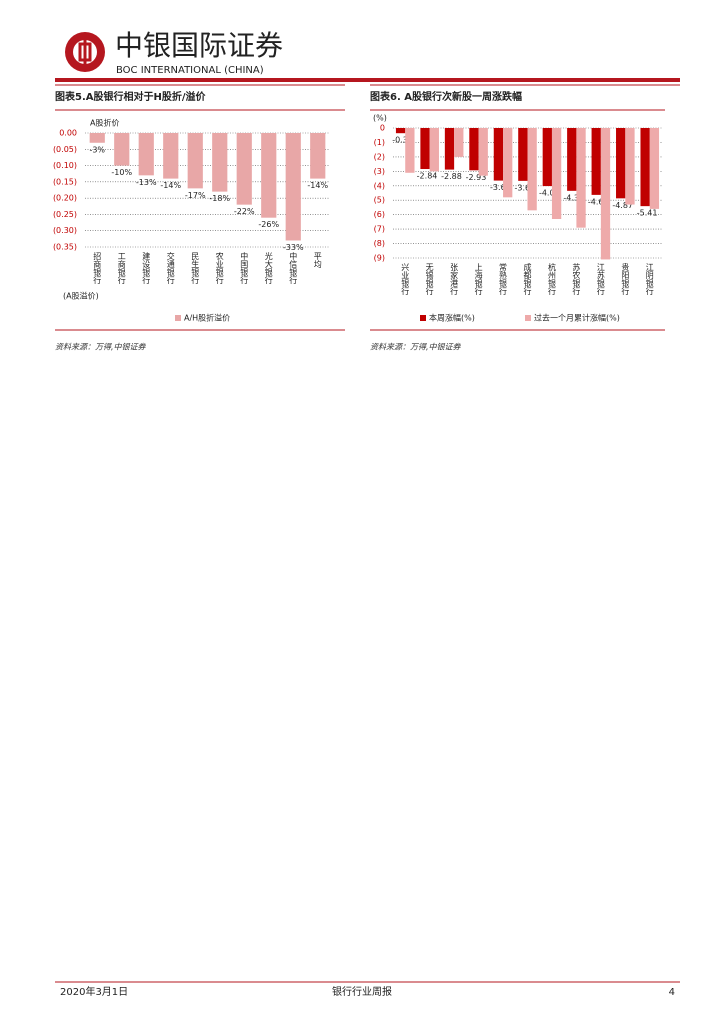 This screenshot has height=1024, width=724. Describe the element at coordinates (293, 247) in the screenshot. I see `data-label: -33%` at that location.